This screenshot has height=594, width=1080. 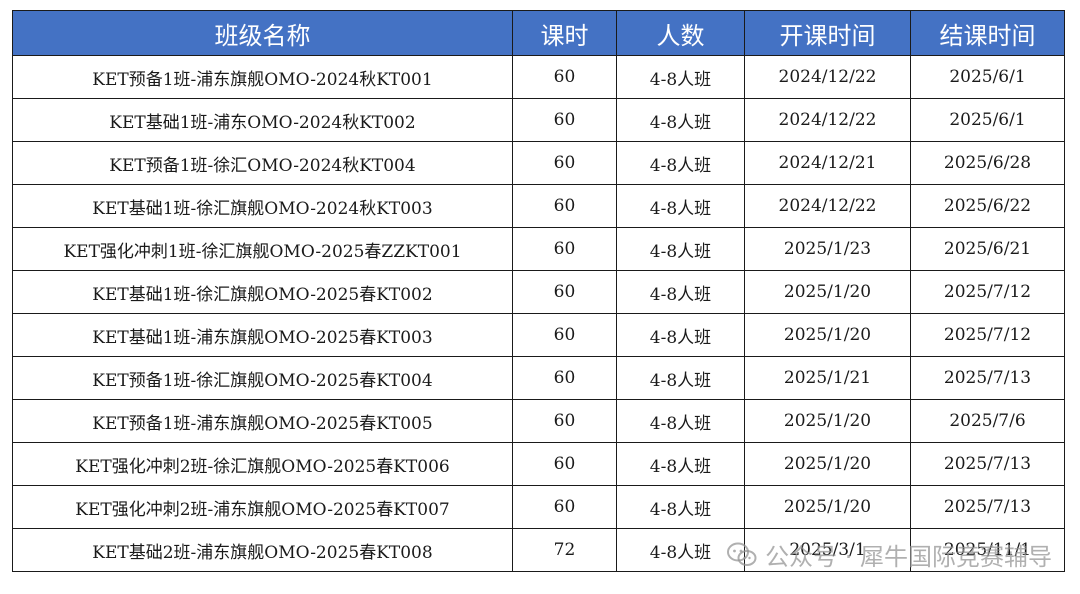 What do you see at coordinates (987, 163) in the screenshot?
I see `cell-end-date: 2025/6/28` at bounding box center [987, 163].